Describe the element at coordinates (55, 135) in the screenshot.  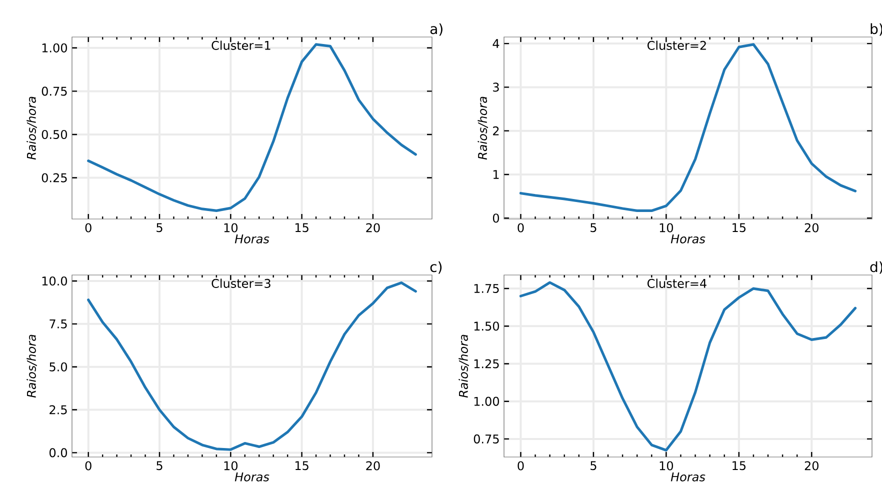
I see `y-tick-label: 0.50` at that location.